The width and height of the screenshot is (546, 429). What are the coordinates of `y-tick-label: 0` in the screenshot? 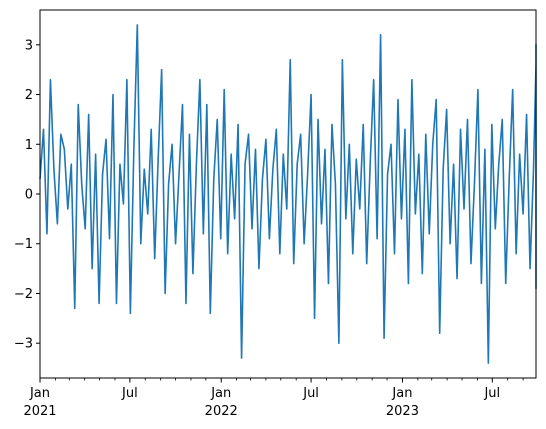 It's located at (29, 195).